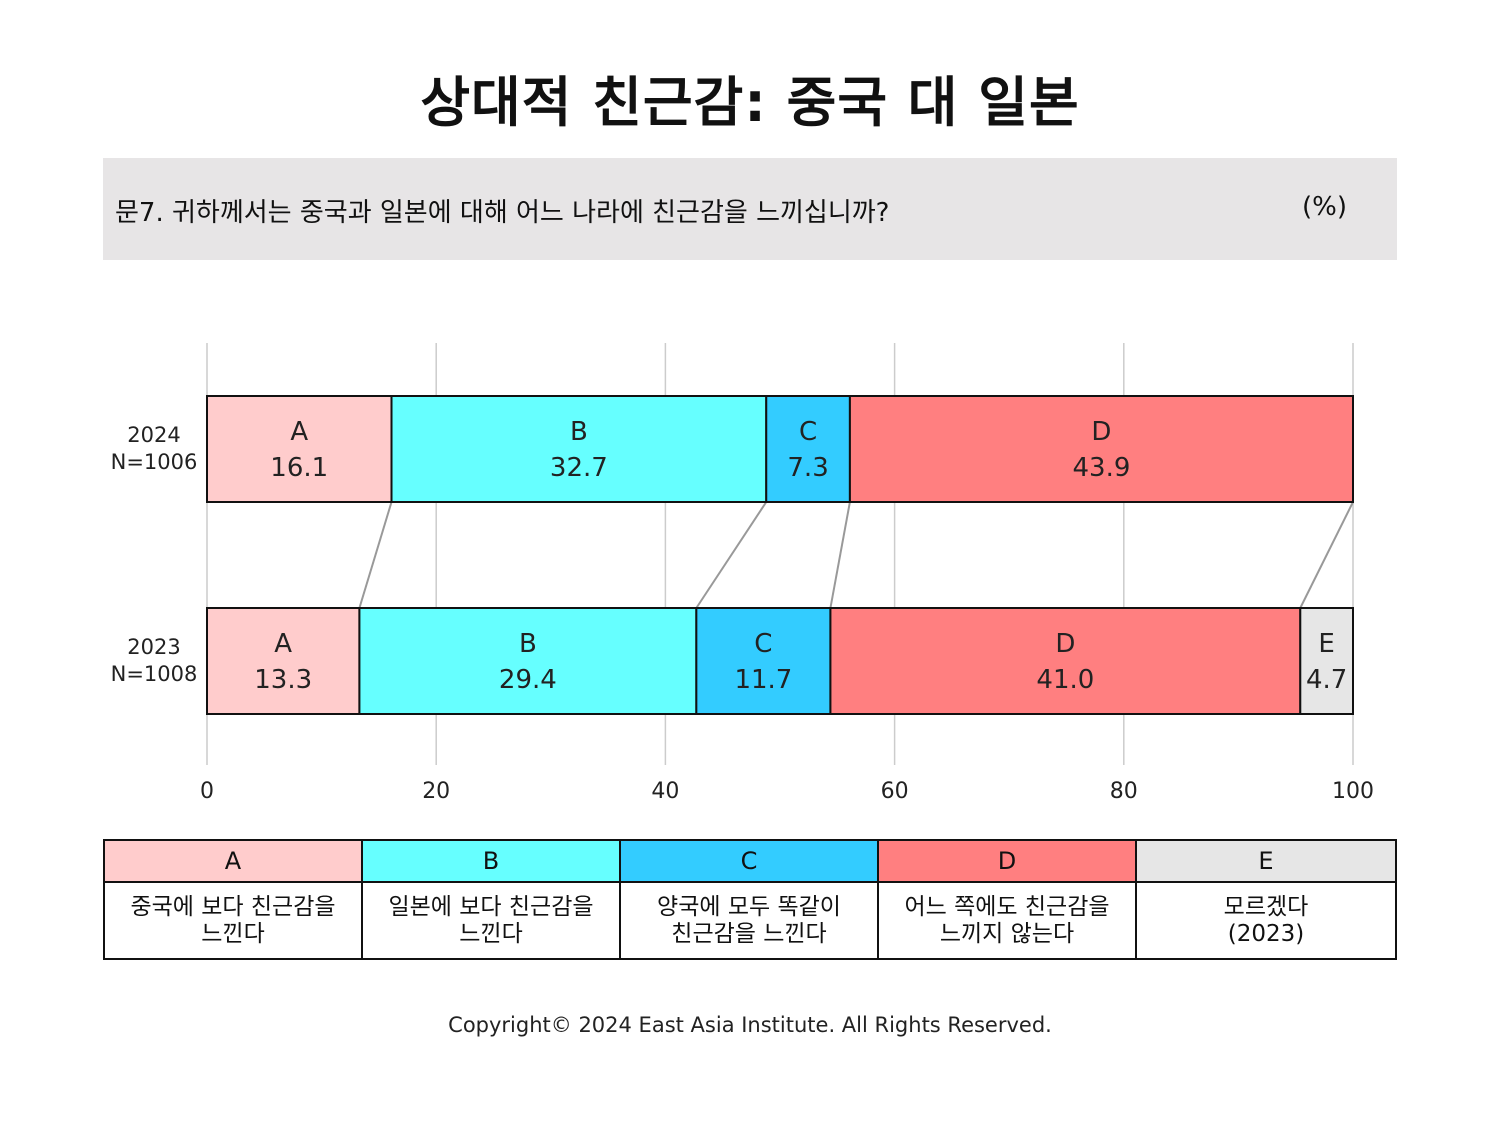  What do you see at coordinates (750, 102) in the screenshot?
I see `page-title: 상대적 친근감: 중국 대 일본` at bounding box center [750, 102].